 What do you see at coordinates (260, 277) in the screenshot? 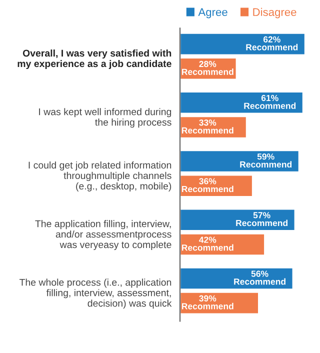
I see `data-label: 56% Recommend` at bounding box center [260, 277].